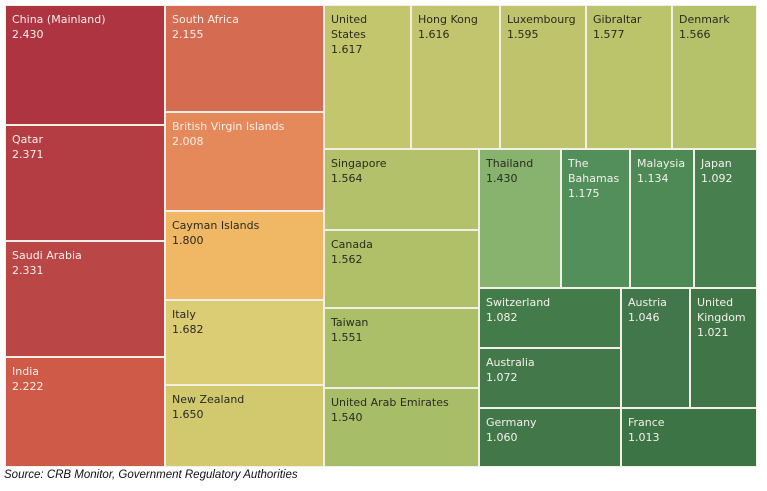 The width and height of the screenshot is (767, 491). What do you see at coordinates (723, 348) in the screenshot?
I see `treemap-cell: United Kingdom 1.021` at bounding box center [723, 348].